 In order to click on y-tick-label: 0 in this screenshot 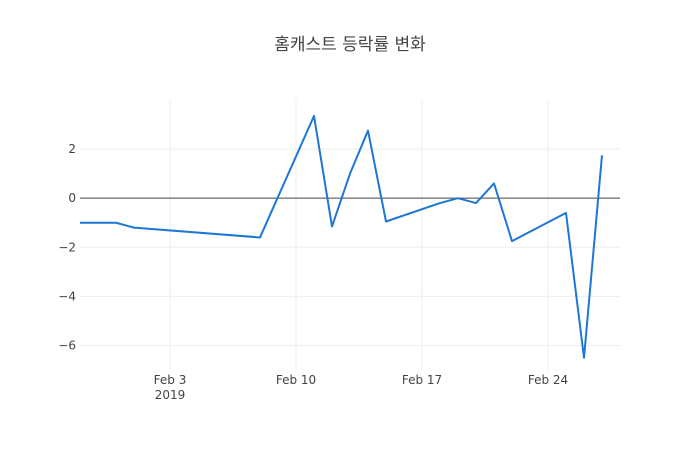, I will do `click(72, 198)`.